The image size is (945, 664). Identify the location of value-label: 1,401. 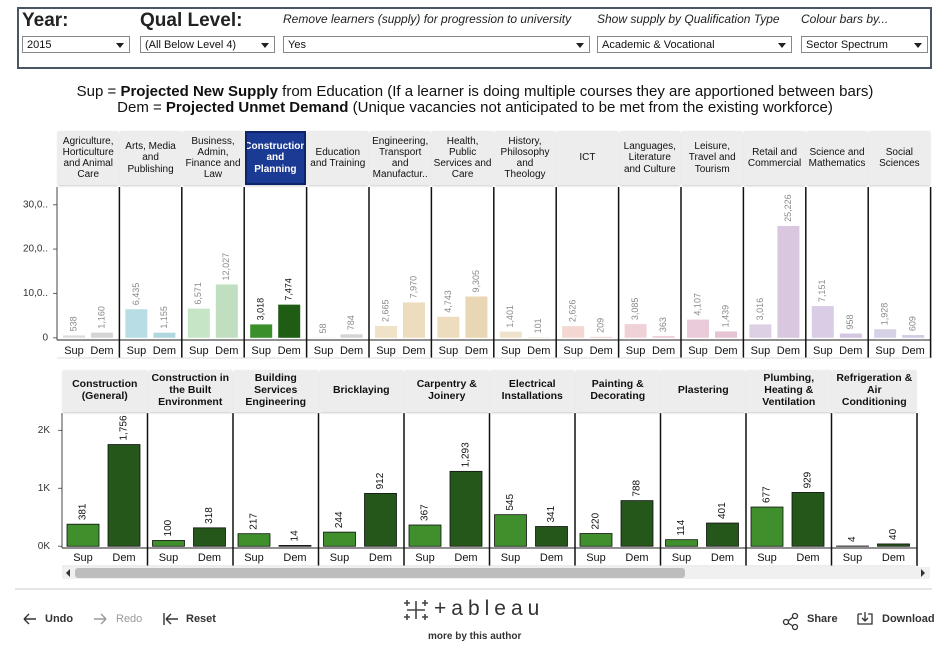
(510, 316).